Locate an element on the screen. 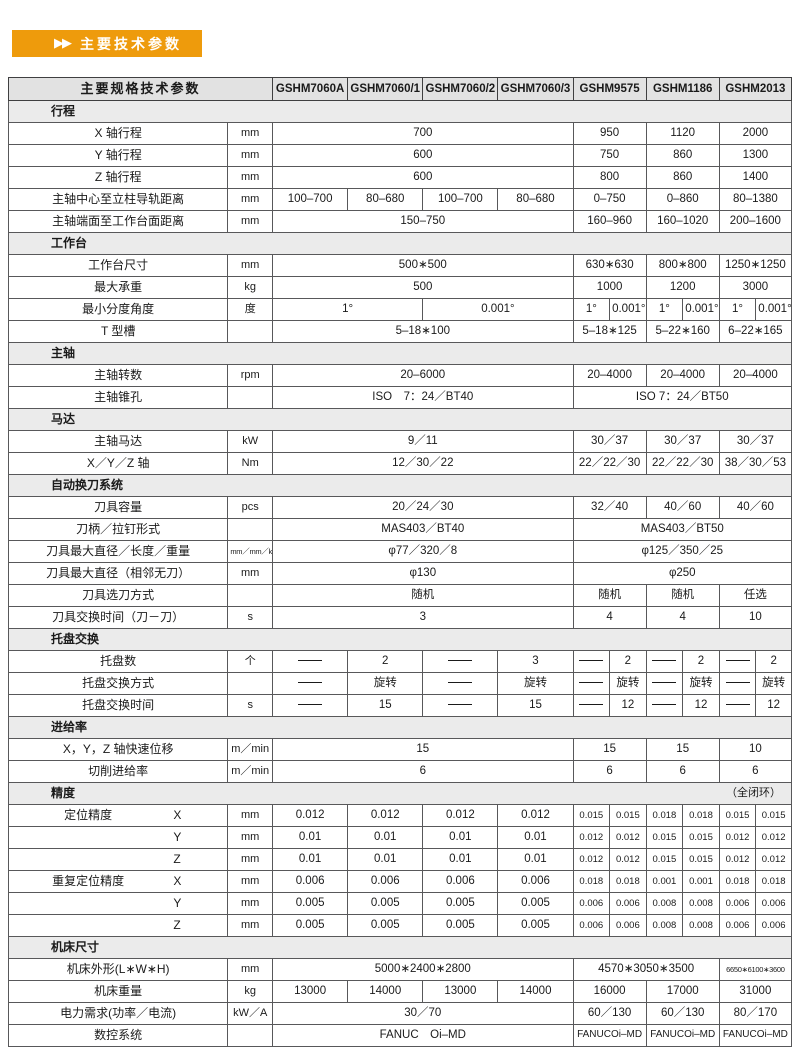  row-value: φ77／320／8 is located at coordinates (423, 551).